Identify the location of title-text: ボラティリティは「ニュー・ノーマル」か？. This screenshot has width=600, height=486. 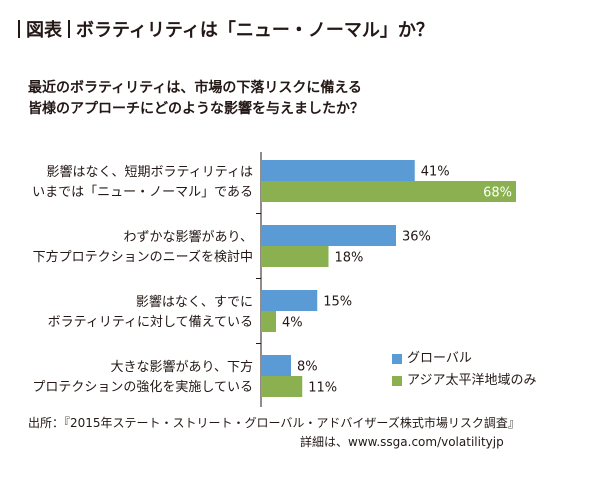
(255, 30).